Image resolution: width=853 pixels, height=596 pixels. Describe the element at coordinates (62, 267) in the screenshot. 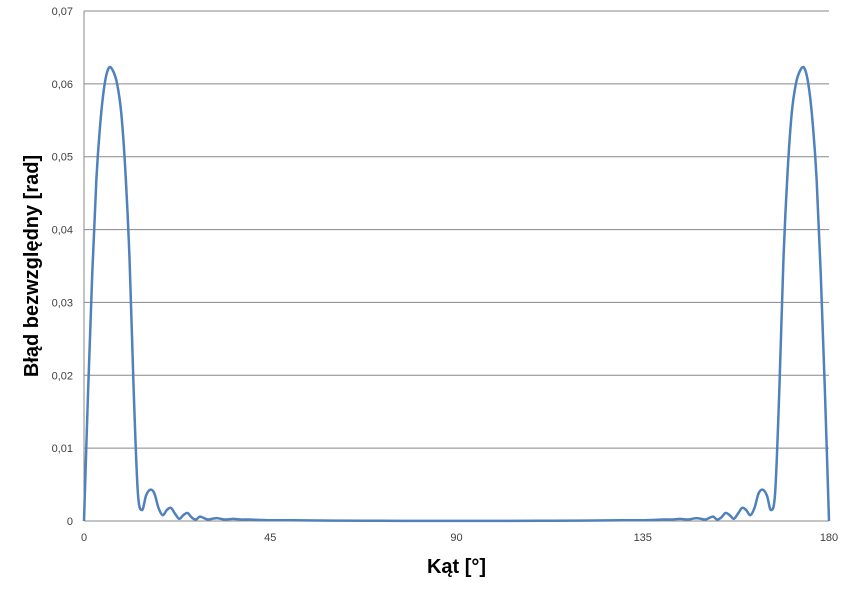

I see `y-tick-labels: 0 0,01 0,02 0,03 0,04 0,05 0,06 0,07` at that location.